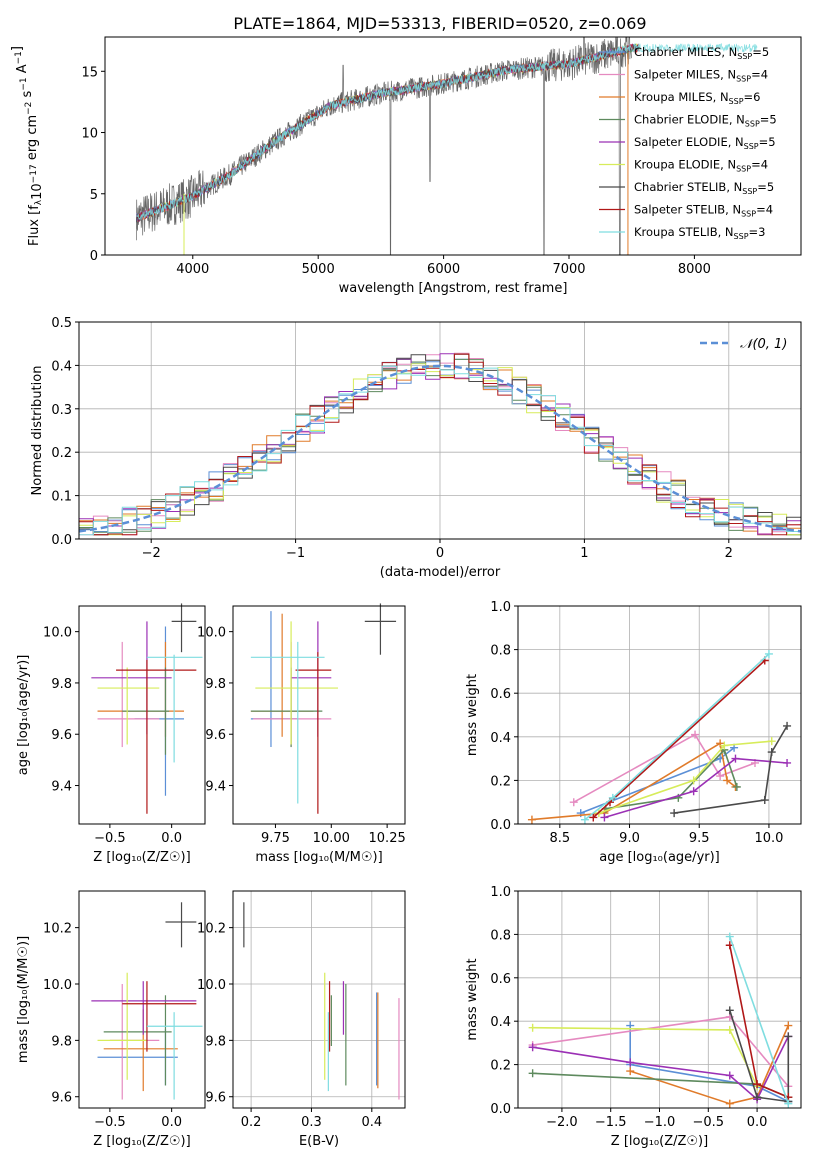  What do you see at coordinates (659, 1141) in the screenshot?
I see `weights_vs_Z-xlabel: Z [log₁₀(Z/Z☉)]` at bounding box center [659, 1141].